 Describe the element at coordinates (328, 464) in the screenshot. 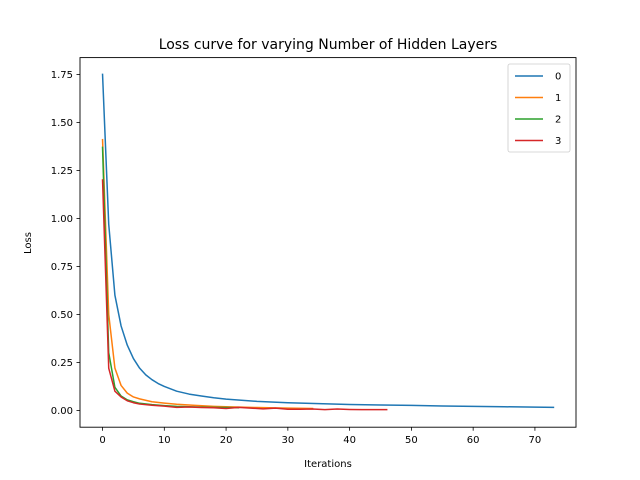

I see `x-axis-label: Iterations` at that location.